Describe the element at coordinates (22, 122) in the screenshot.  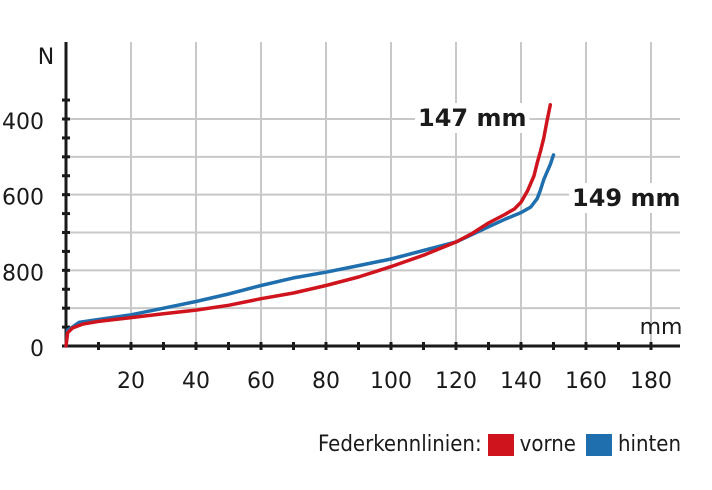
I see `y-tick-label: 2400` at that location.